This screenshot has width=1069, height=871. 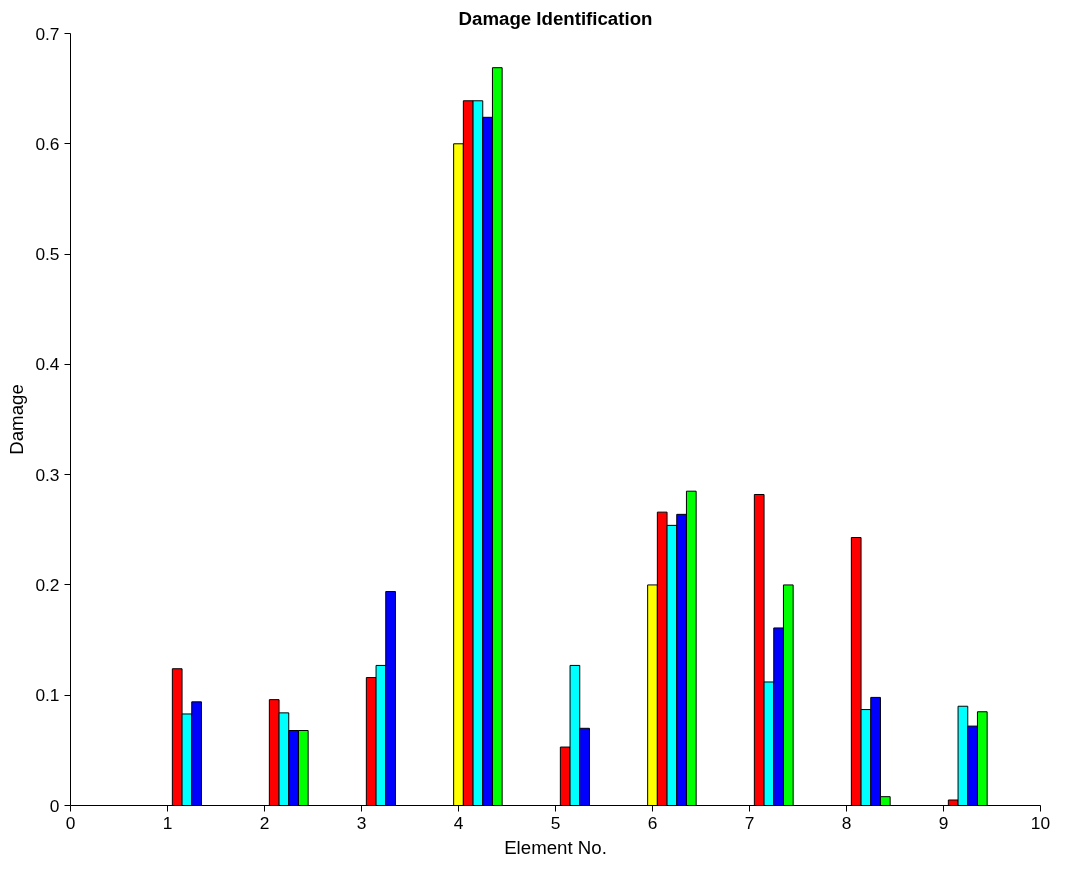 I want to click on x-tick-label: 9, so click(x=943, y=822).